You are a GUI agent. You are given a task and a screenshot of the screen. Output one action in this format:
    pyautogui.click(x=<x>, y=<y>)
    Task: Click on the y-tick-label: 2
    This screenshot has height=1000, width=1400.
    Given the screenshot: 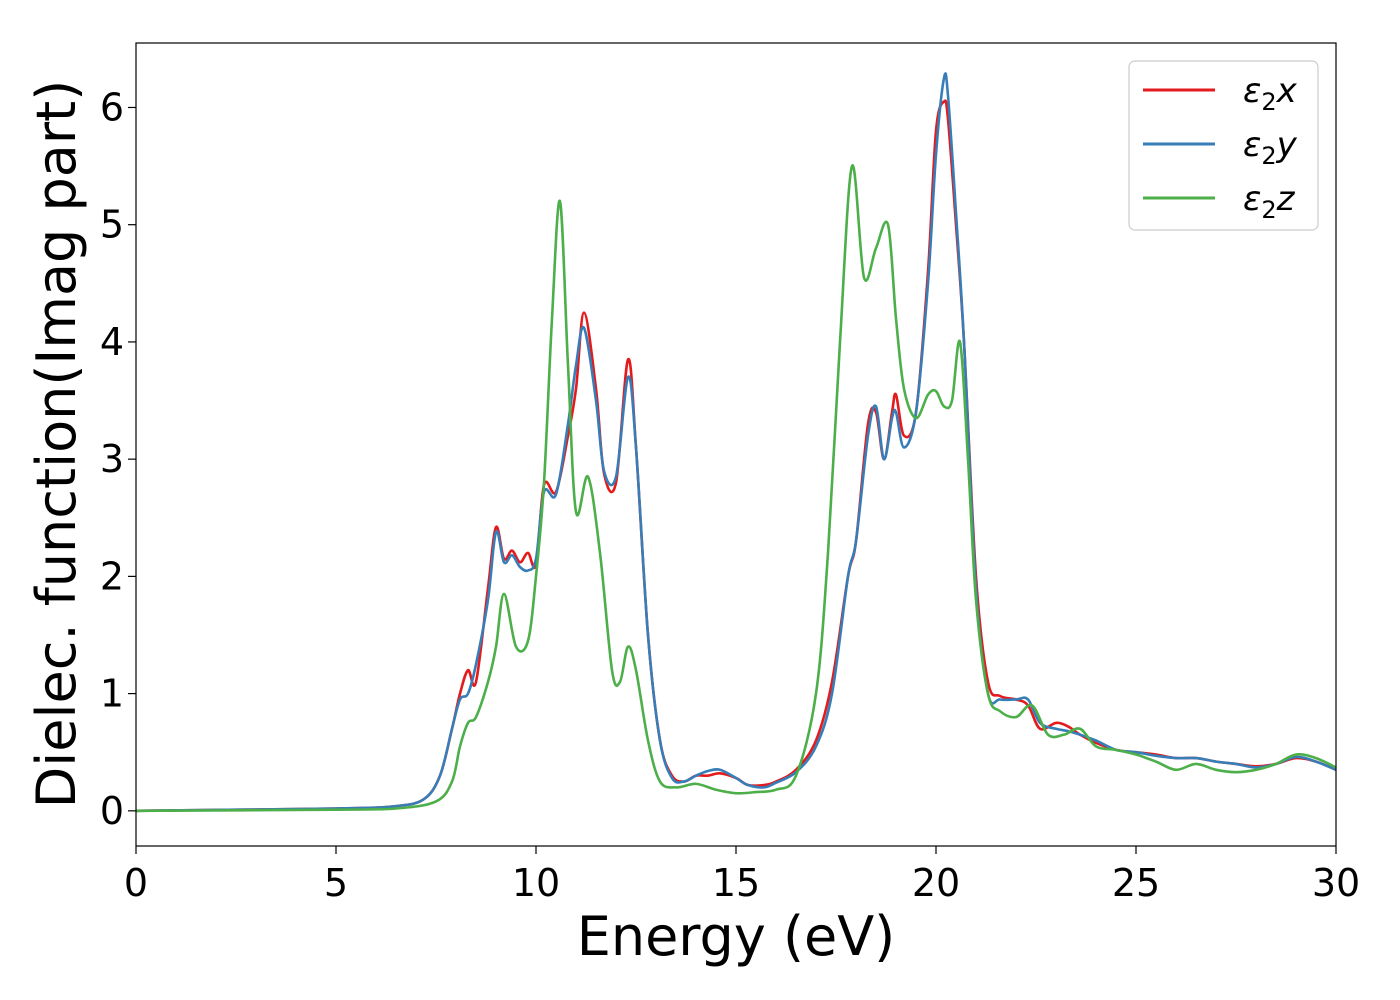 What is the action you would take?
    pyautogui.click(x=112, y=576)
    